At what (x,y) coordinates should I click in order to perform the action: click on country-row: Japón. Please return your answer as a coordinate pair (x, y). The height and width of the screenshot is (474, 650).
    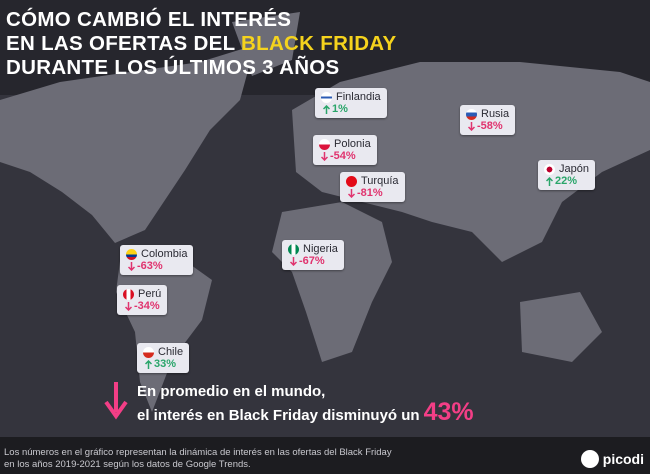
    Looking at the image, I should click on (566, 169).